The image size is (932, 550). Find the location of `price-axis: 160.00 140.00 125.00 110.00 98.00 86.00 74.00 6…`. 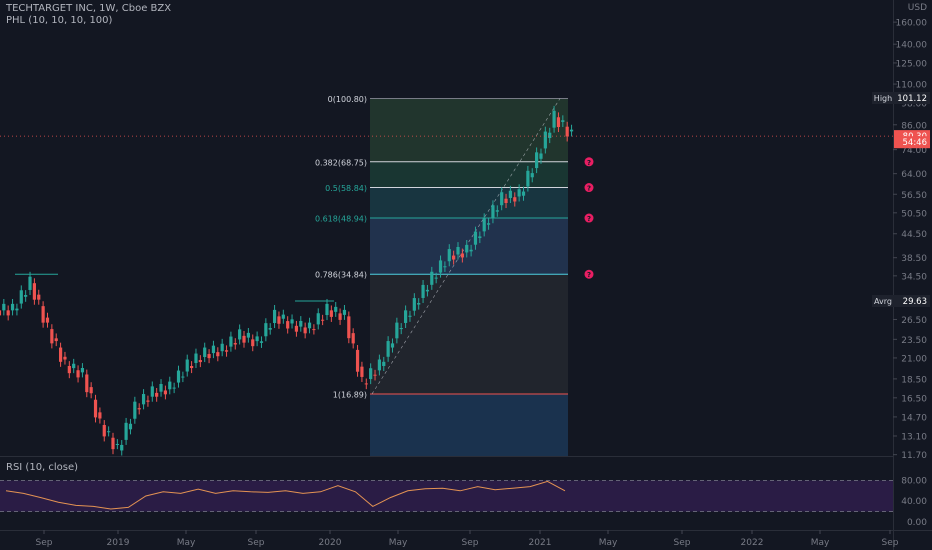

price-axis: 160.00 140.00 125.00 110.00 98.00 86.00 74.00 6… is located at coordinates (901, 232).